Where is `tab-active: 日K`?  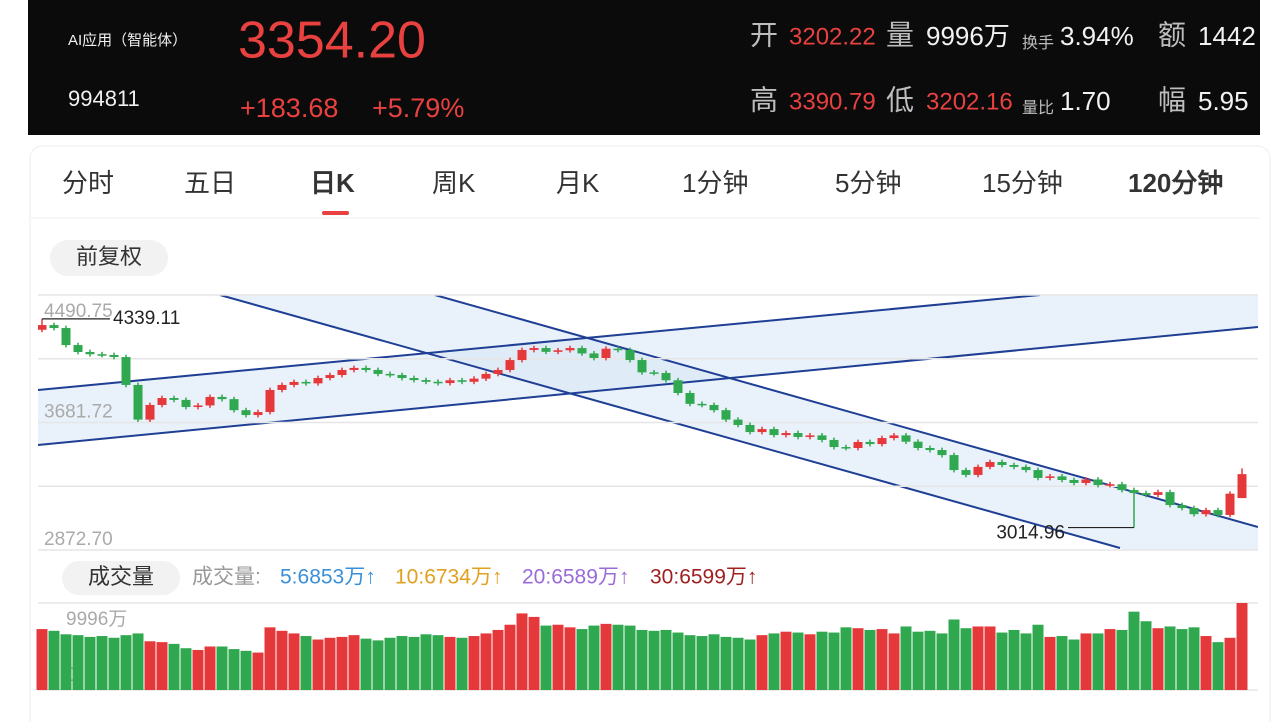
tab-active: 日K is located at coordinates (332, 183).